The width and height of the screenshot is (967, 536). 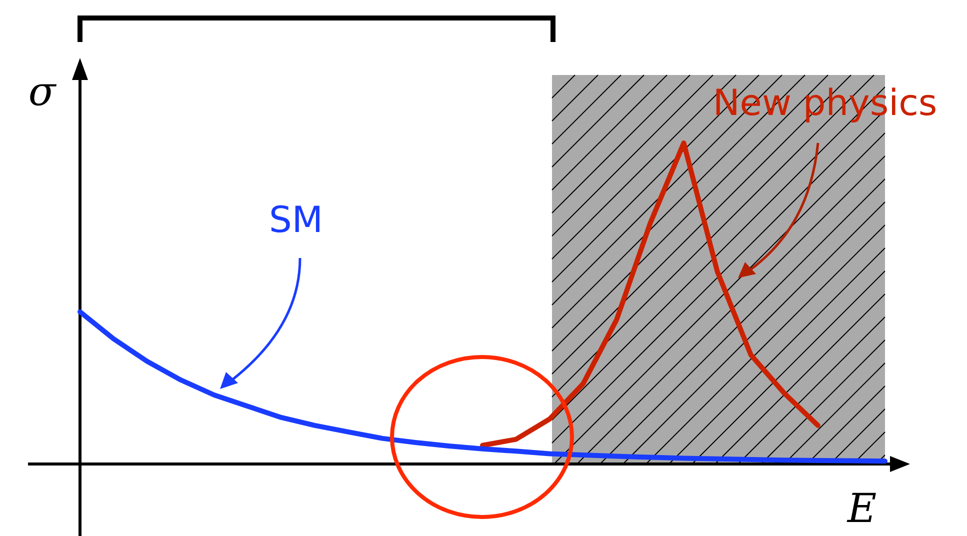 I want to click on text: SM, so click(x=296, y=220).